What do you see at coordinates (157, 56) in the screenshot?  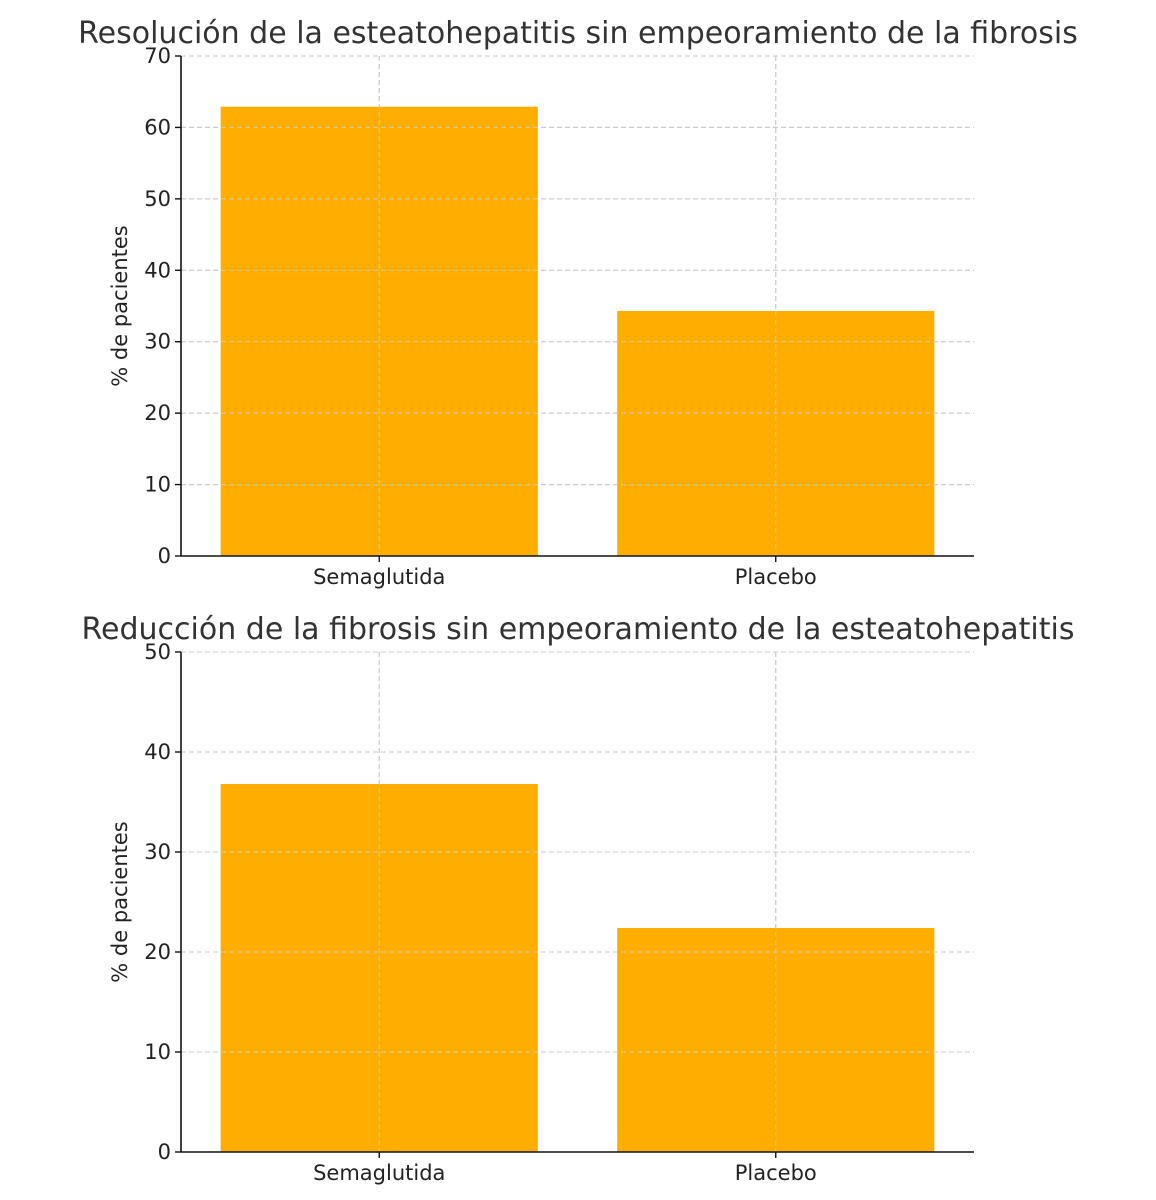 I see `y-tick-label: 70` at bounding box center [157, 56].